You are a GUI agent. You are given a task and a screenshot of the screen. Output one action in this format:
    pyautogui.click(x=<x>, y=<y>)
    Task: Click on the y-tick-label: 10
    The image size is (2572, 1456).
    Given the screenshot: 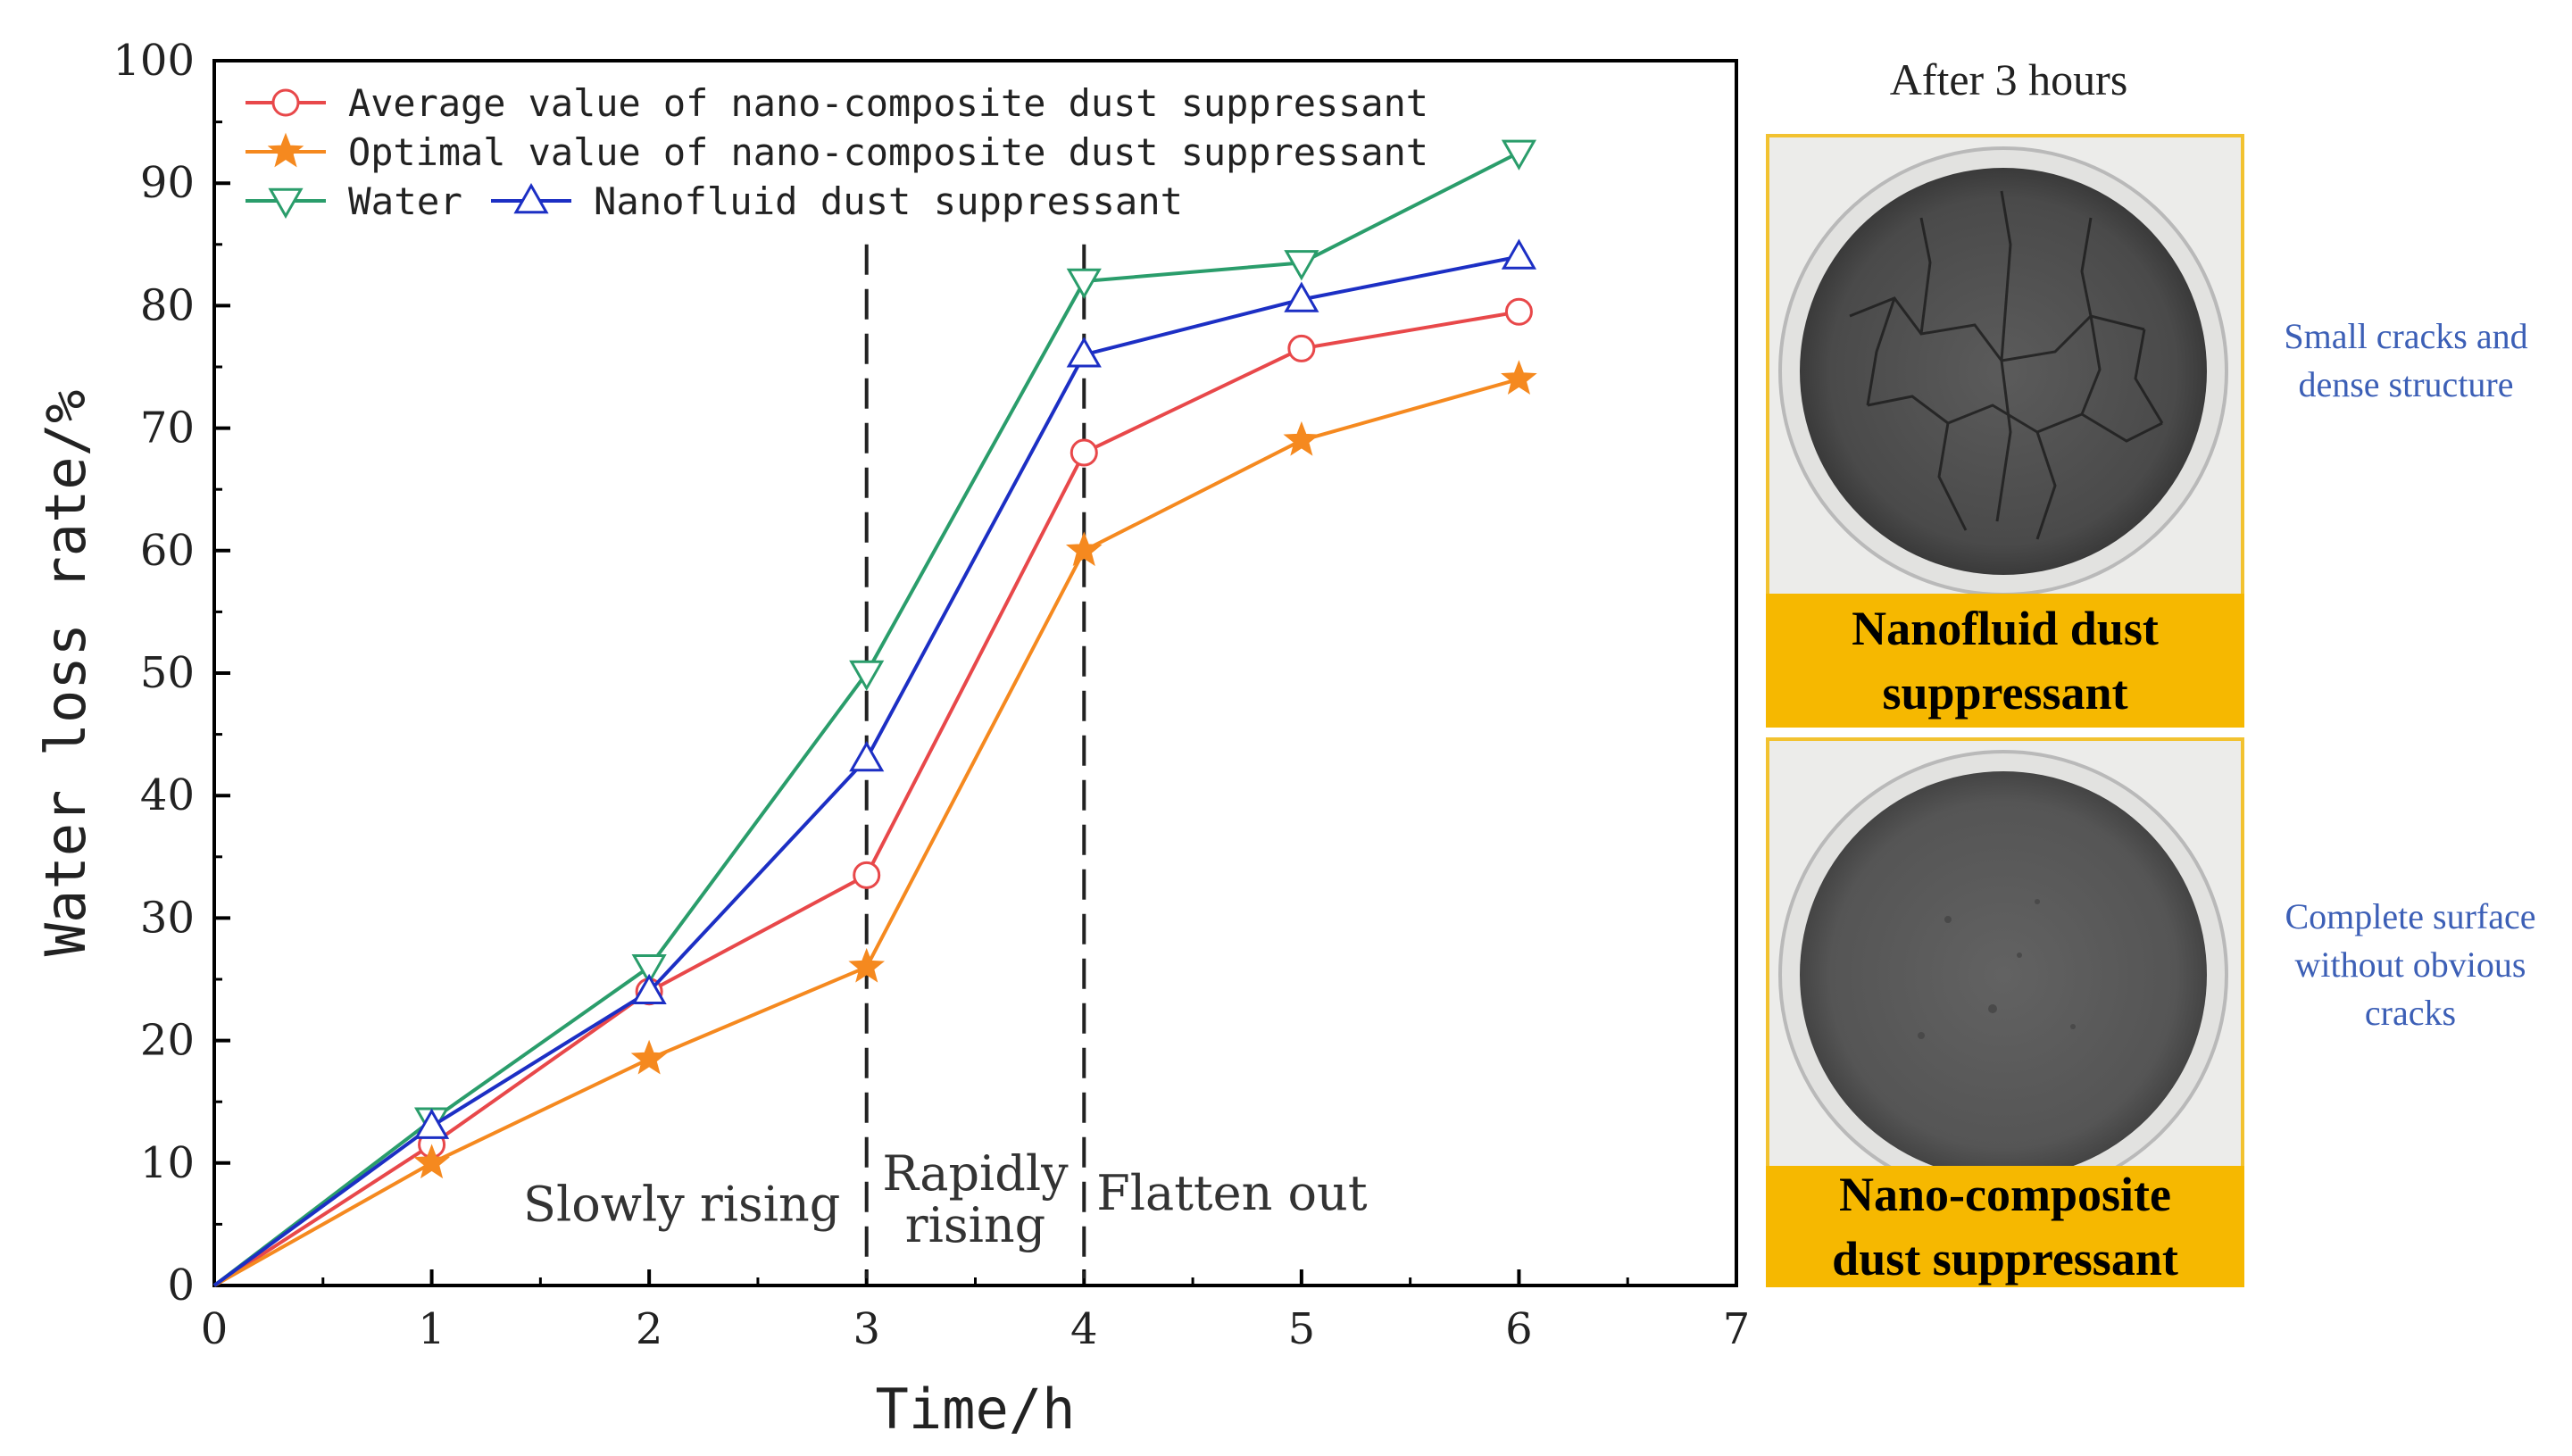 What is the action you would take?
    pyautogui.click(x=167, y=1163)
    